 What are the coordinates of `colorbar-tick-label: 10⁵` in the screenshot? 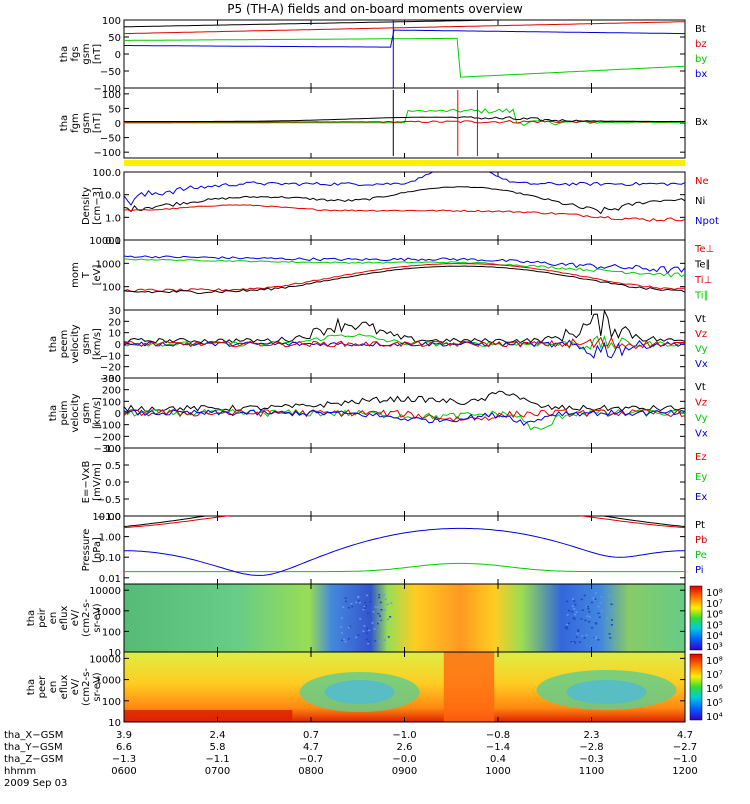 It's located at (714, 703).